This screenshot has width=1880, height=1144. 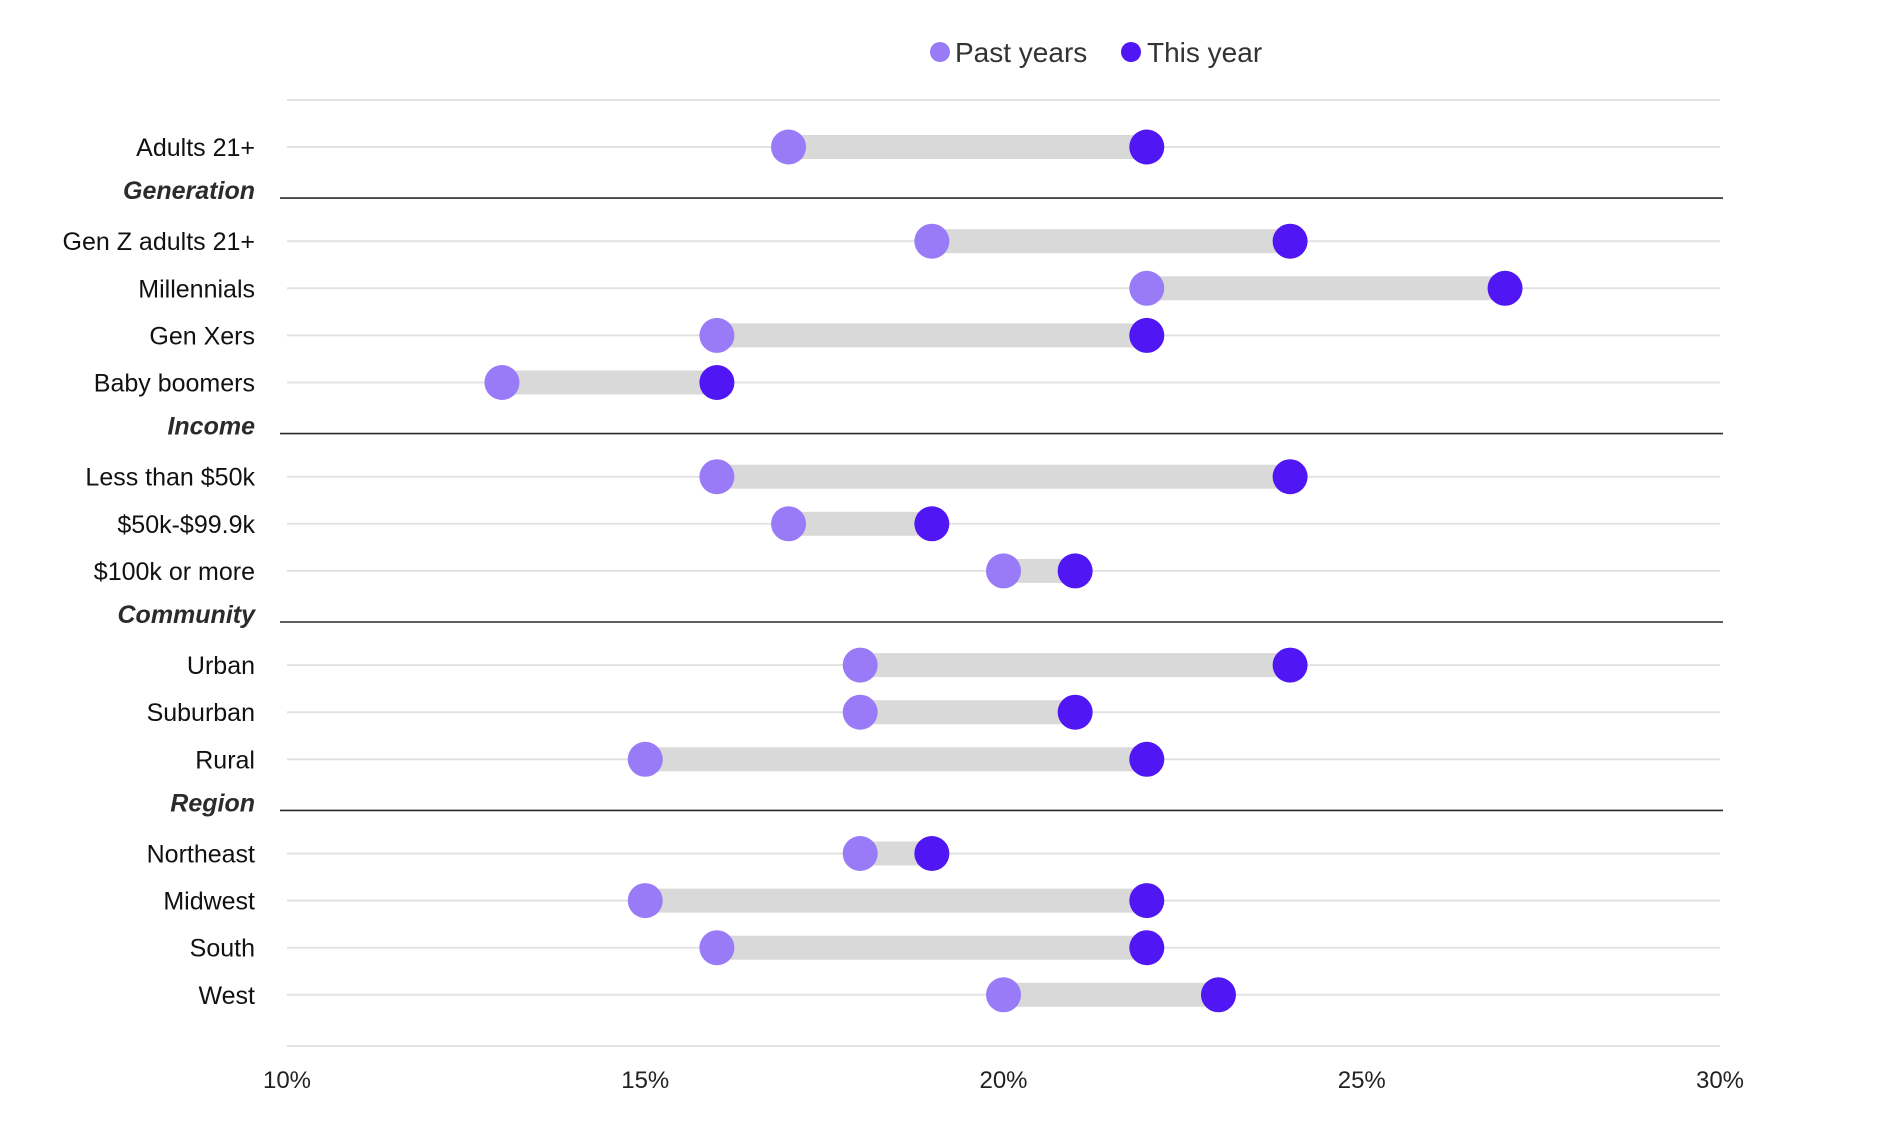 I want to click on group-label: Income, so click(x=211, y=427).